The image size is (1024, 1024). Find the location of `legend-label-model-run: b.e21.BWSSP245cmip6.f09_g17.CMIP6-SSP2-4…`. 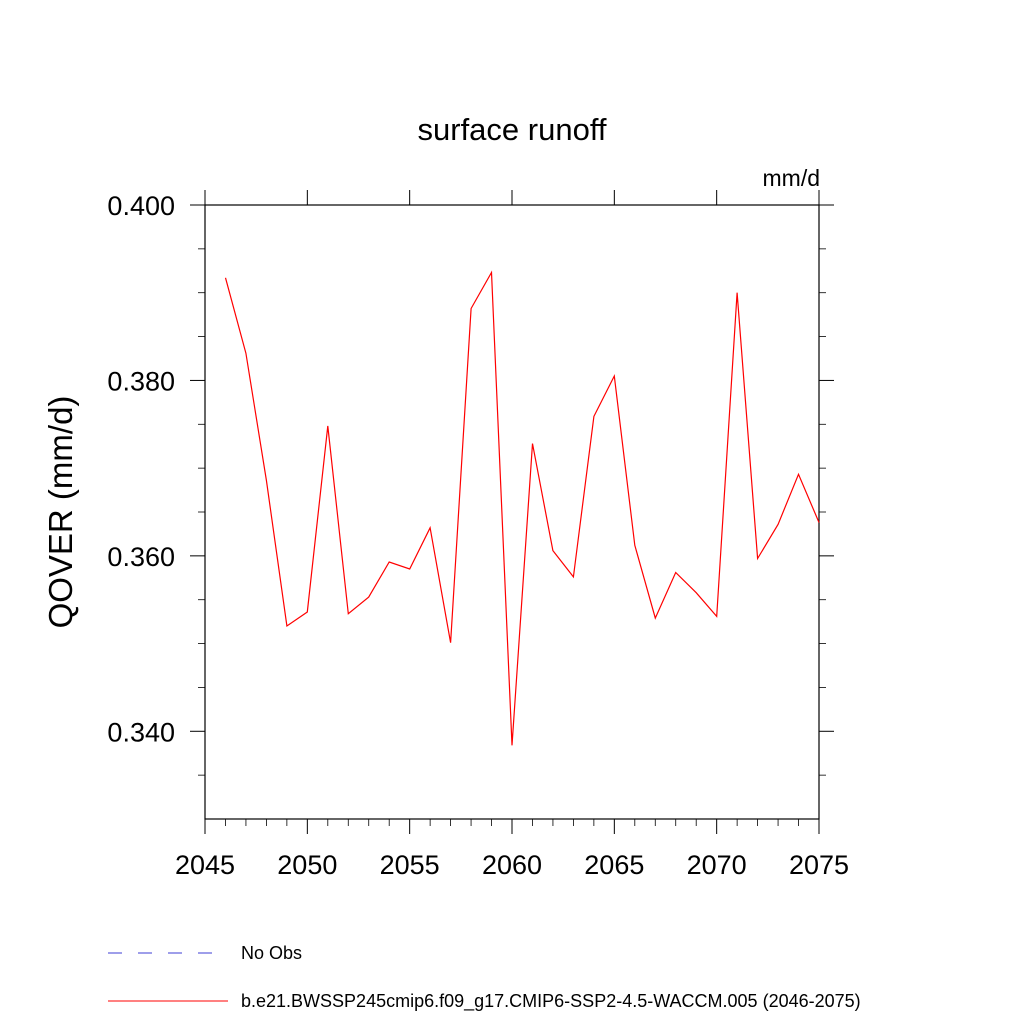

legend-label-model-run: b.e21.BWSSP245cmip6.f09_g17.CMIP6-SSP2-4… is located at coordinates (551, 1001).